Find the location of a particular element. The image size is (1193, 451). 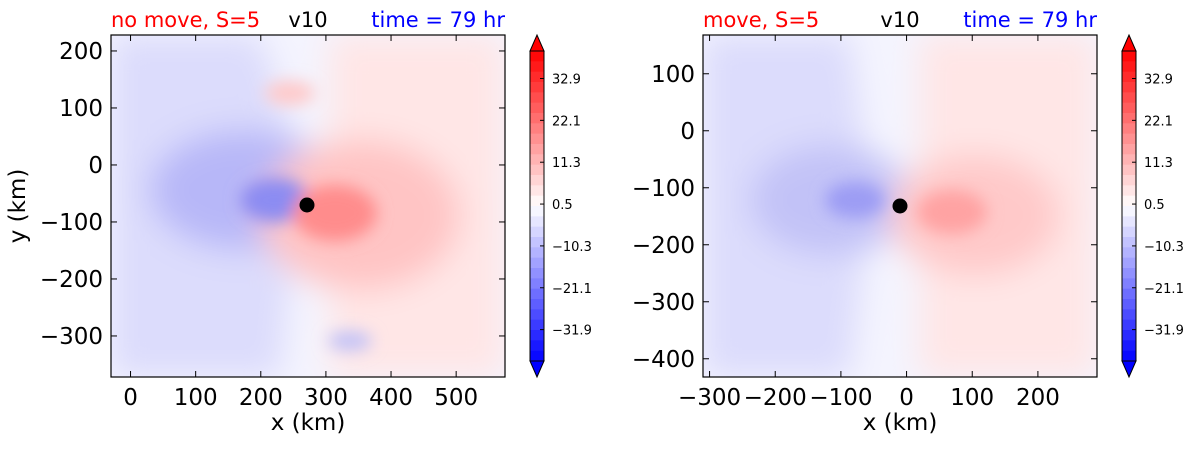

storm-center-marker is located at coordinates (900, 206).